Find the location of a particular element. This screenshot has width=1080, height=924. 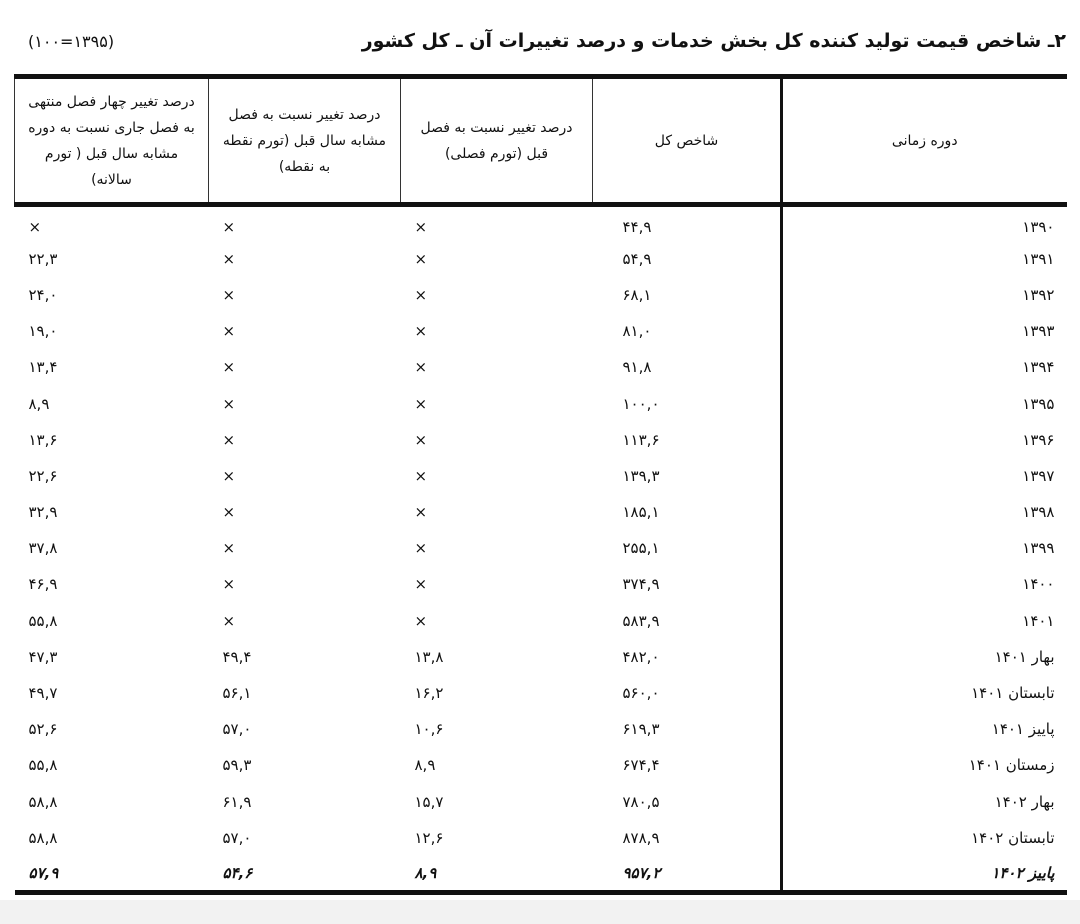

cell-period: ۱۴۰۱ is located at coordinates (923, 620).